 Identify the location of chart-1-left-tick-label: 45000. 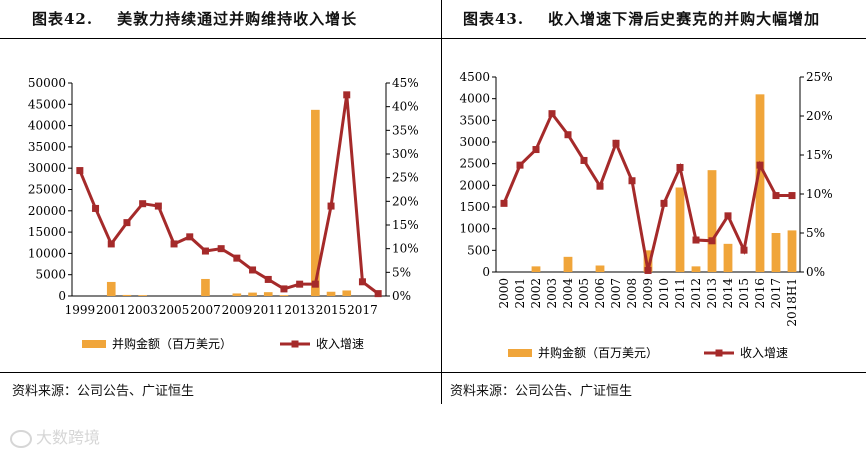
(47, 104).